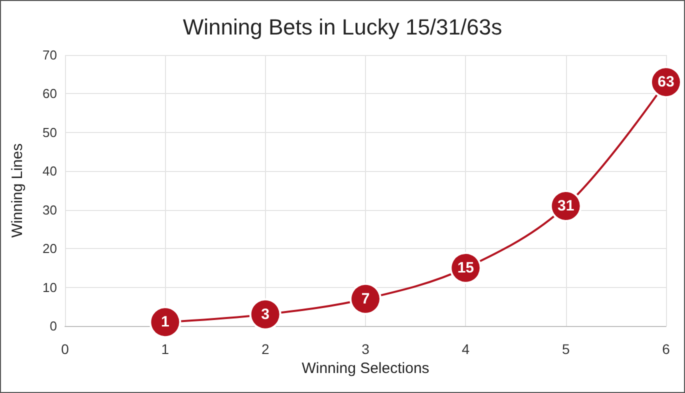  I want to click on x-tick-label: 4, so click(466, 349).